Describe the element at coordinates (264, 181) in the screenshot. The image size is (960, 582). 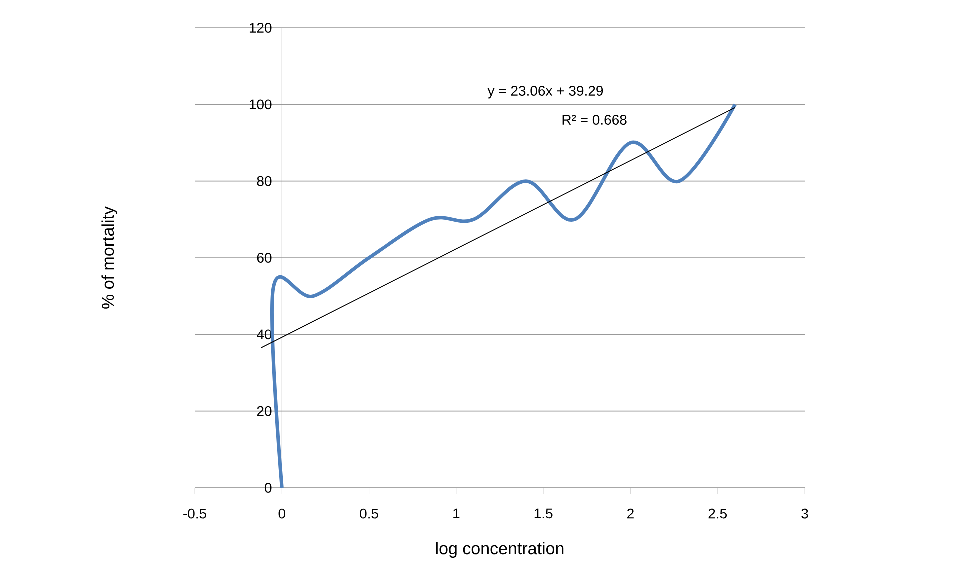
I see `y-tick-label: 80` at that location.